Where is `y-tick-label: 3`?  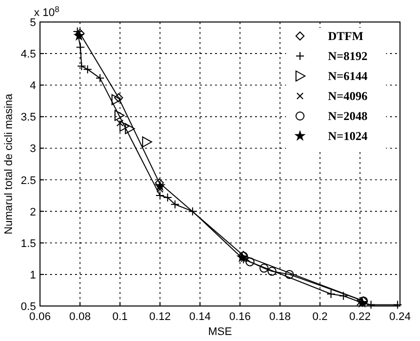 y-tick-label: 3 is located at coordinates (33, 149).